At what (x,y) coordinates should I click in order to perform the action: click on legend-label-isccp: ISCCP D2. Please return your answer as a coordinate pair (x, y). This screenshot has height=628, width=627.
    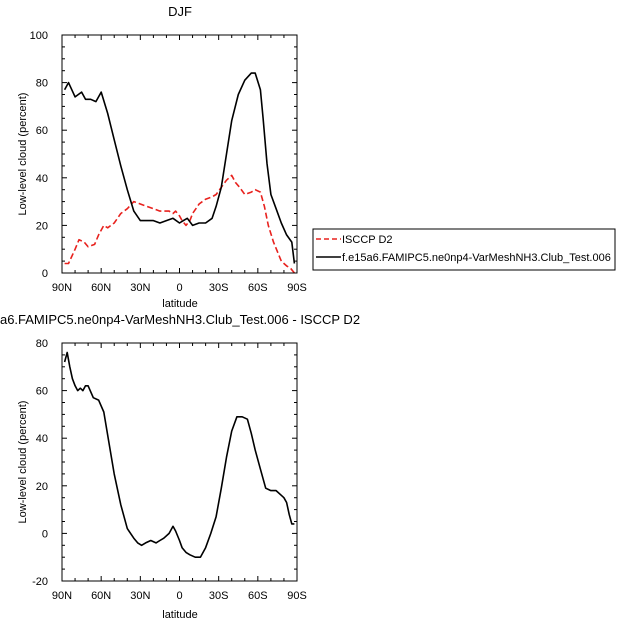
    Looking at the image, I should click on (367, 240).